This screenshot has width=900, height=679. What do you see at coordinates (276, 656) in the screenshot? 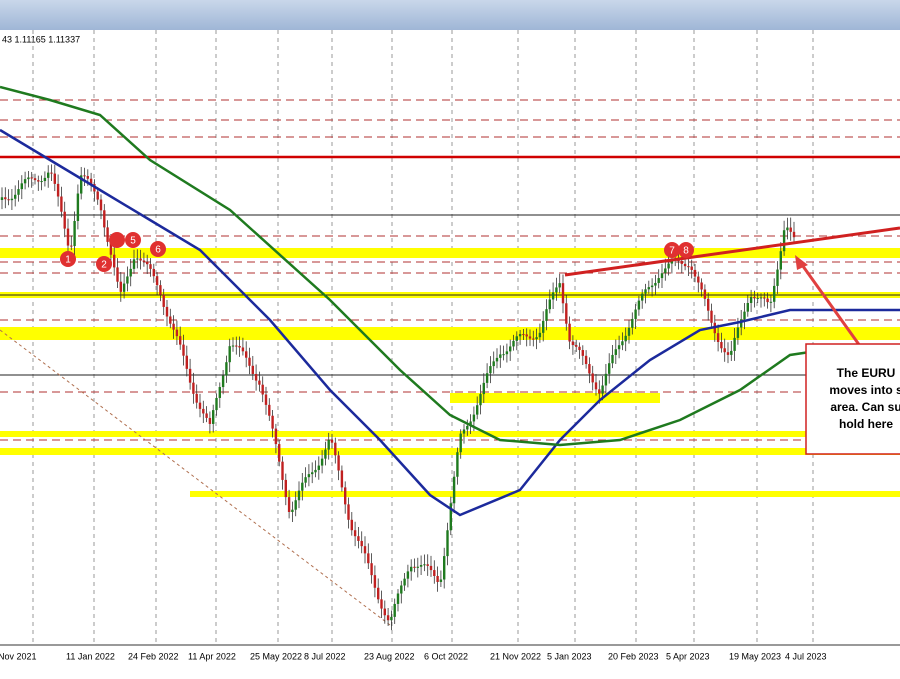
I see `x-tick-label: 25 May 2022` at bounding box center [276, 656].